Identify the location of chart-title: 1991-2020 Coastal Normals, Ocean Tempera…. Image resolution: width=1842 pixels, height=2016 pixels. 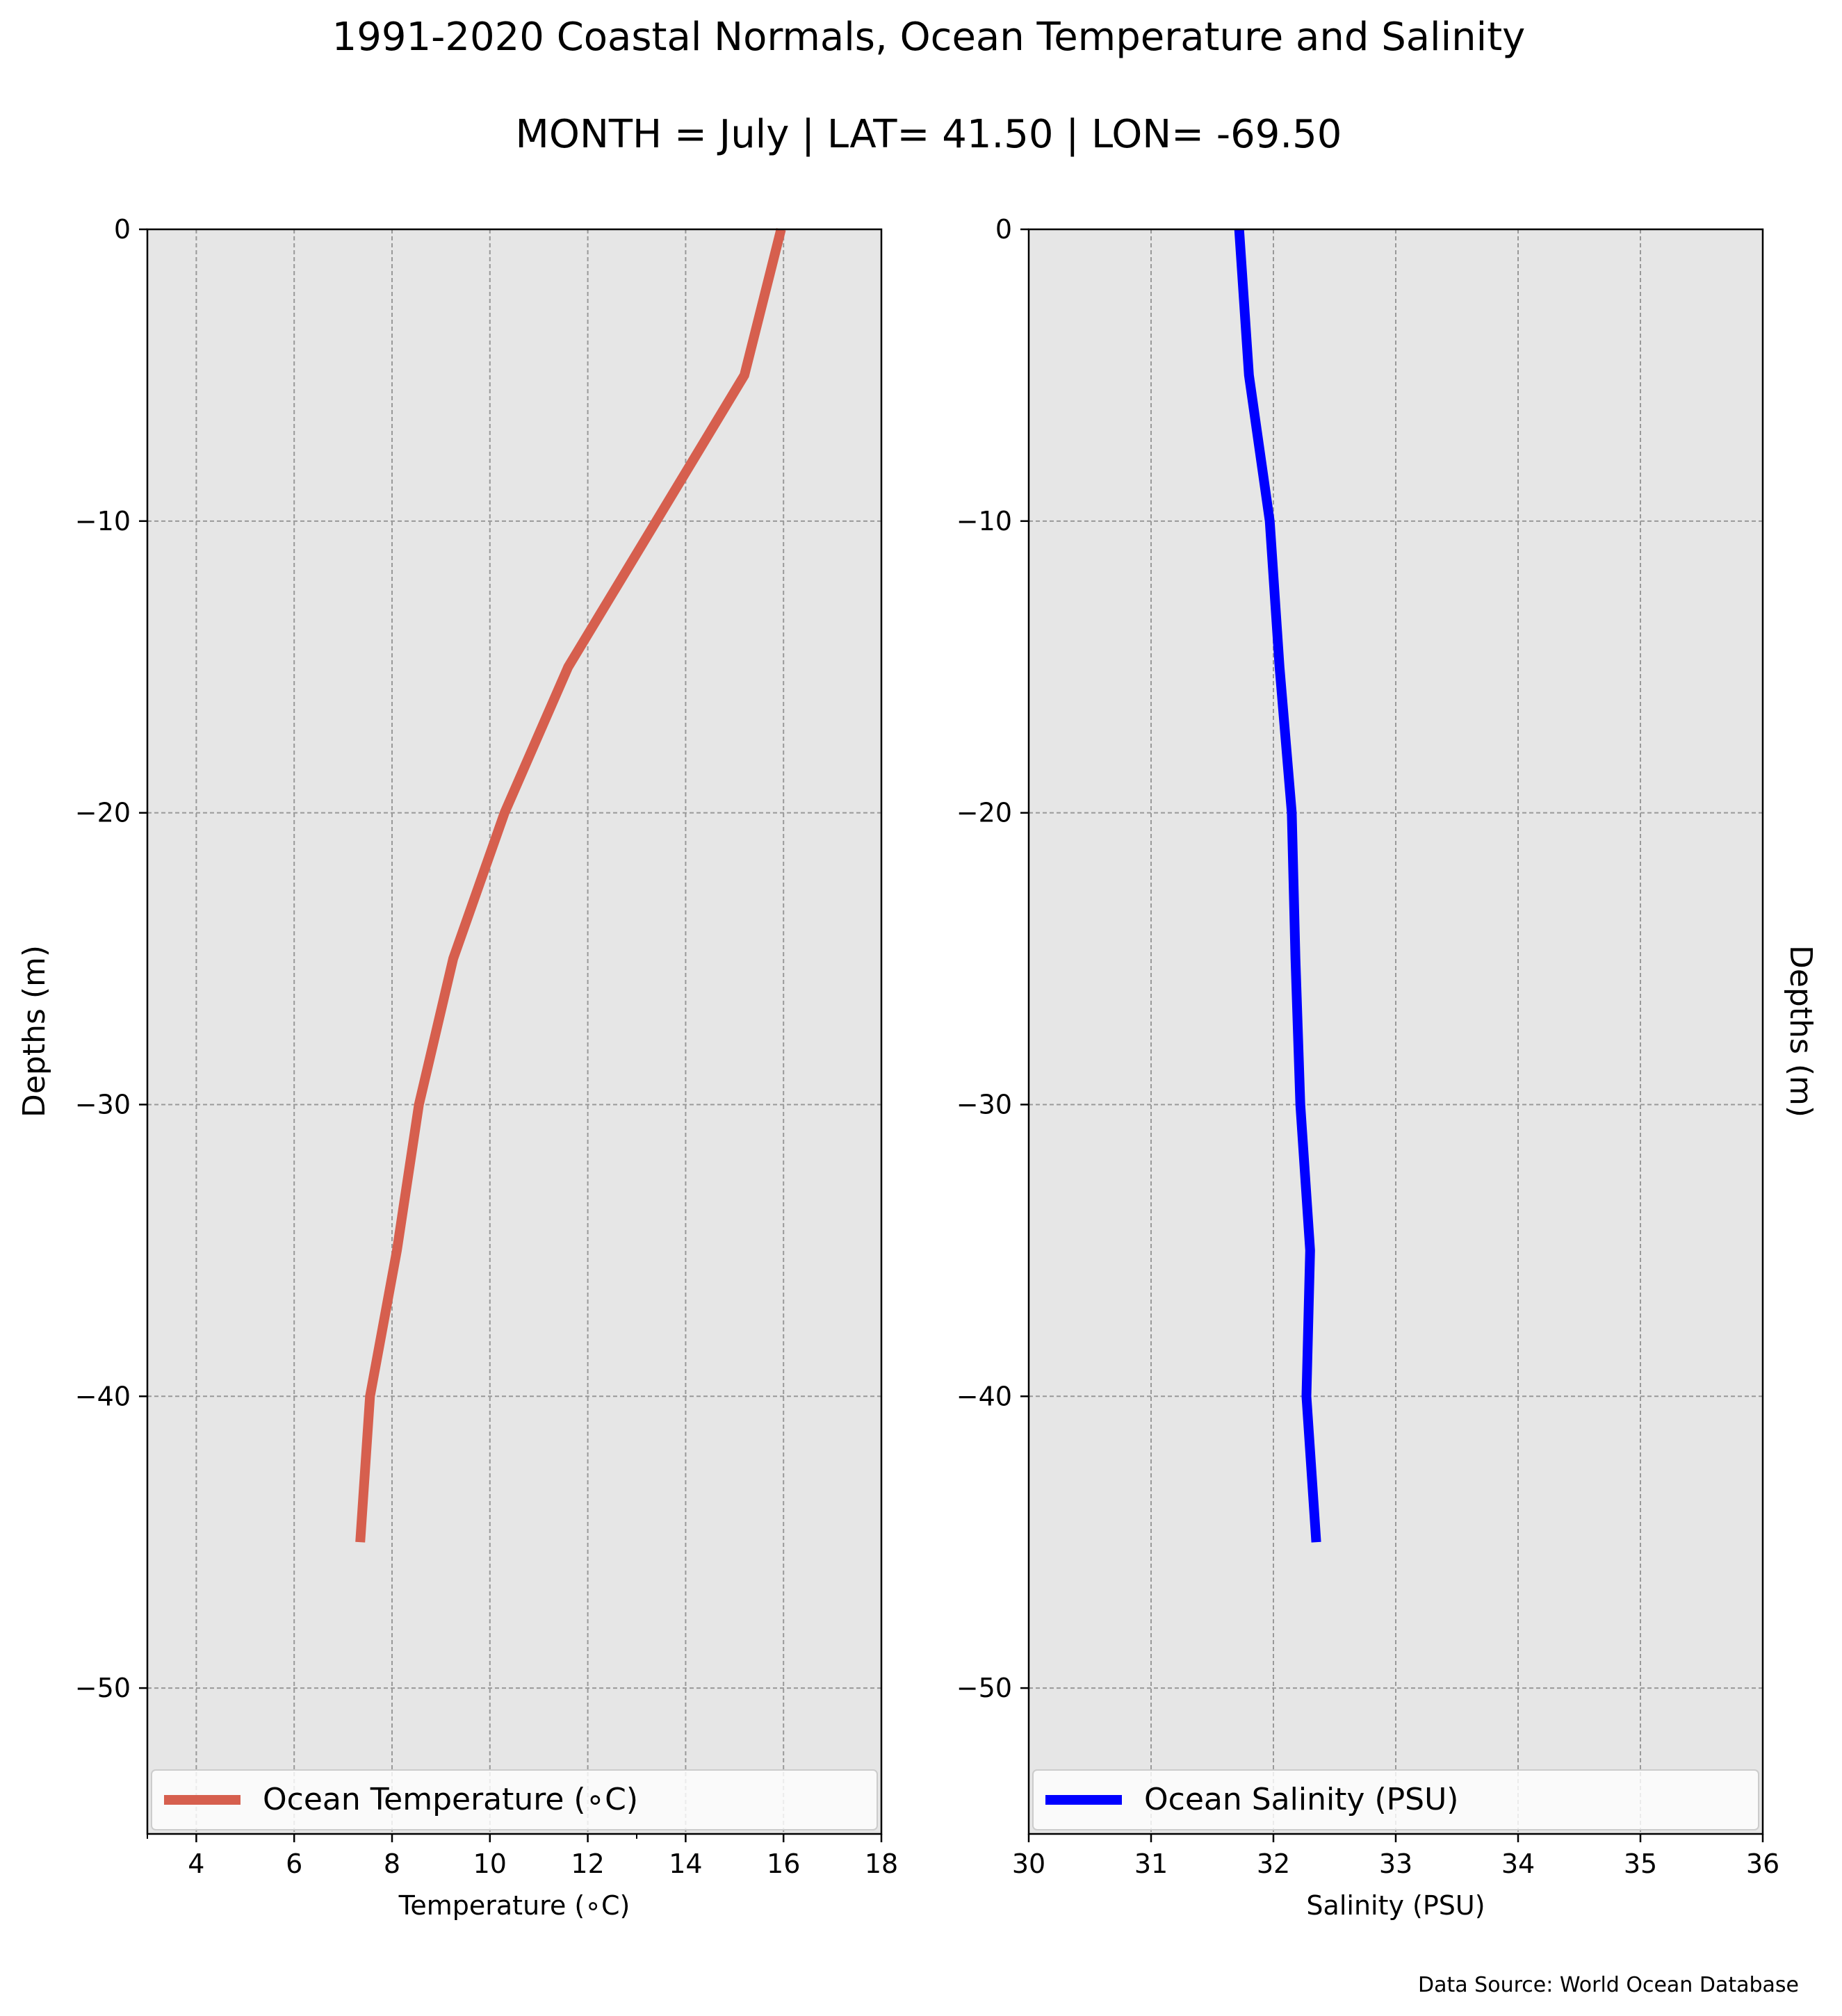
(929, 38).